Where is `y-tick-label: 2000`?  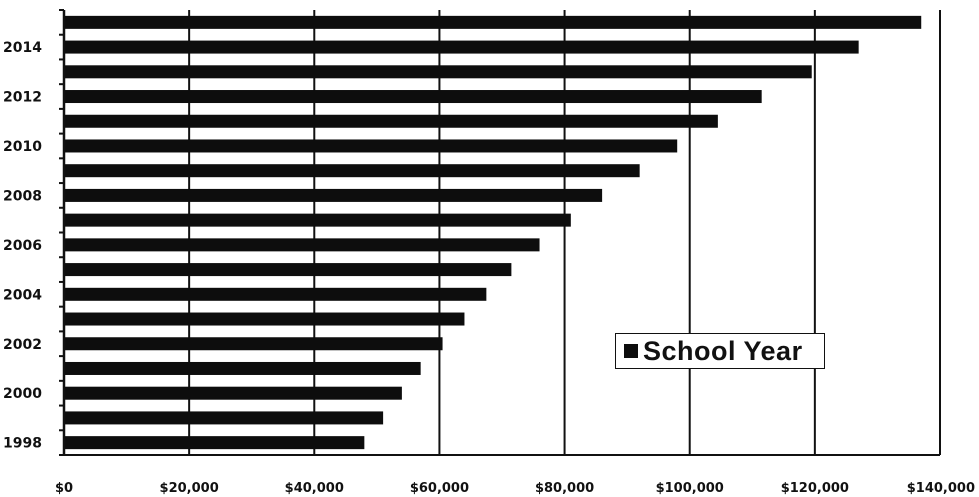 y-tick-label: 2000 is located at coordinates (22, 394).